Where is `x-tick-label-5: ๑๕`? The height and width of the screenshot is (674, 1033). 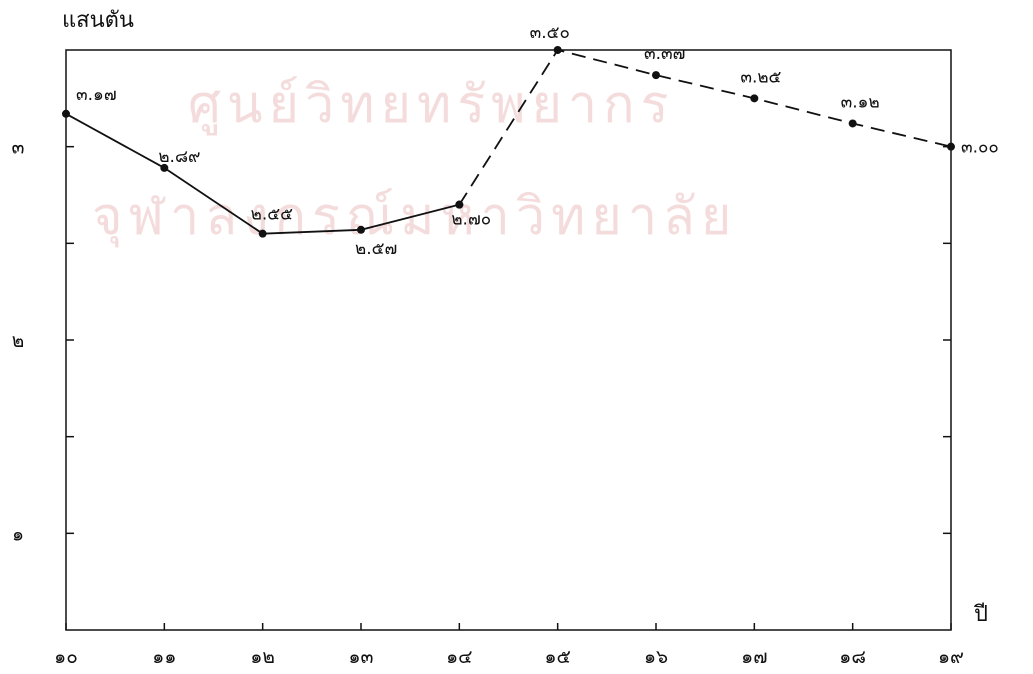 x-tick-label-5: ๑๕ is located at coordinates (557, 657).